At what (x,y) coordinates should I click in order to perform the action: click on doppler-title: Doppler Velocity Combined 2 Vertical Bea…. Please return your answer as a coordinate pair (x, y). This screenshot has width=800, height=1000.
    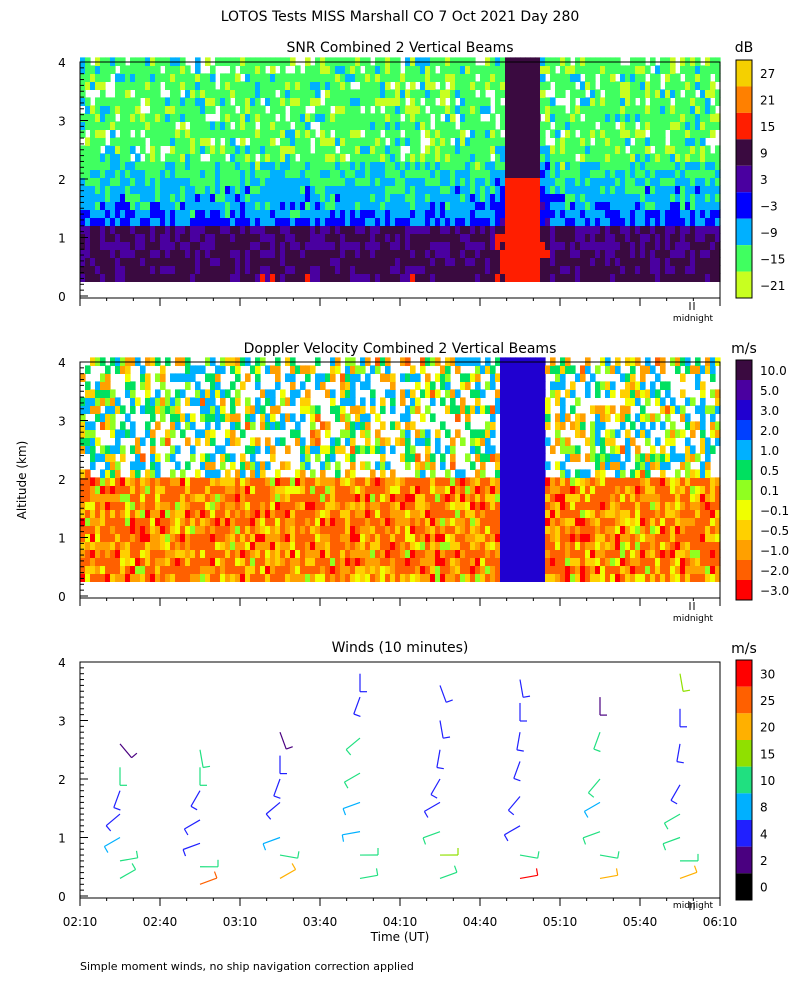
    Looking at the image, I should click on (400, 349).